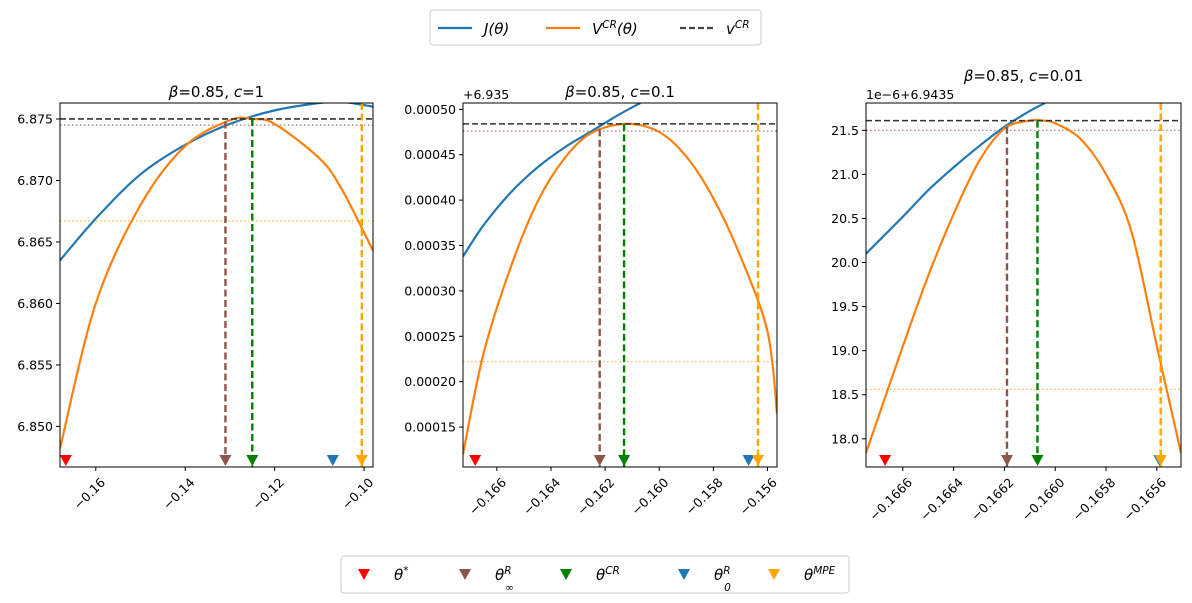 This screenshot has height=603, width=1192. What do you see at coordinates (35, 364) in the screenshot?
I see `ytick-label: 6.855` at bounding box center [35, 364].